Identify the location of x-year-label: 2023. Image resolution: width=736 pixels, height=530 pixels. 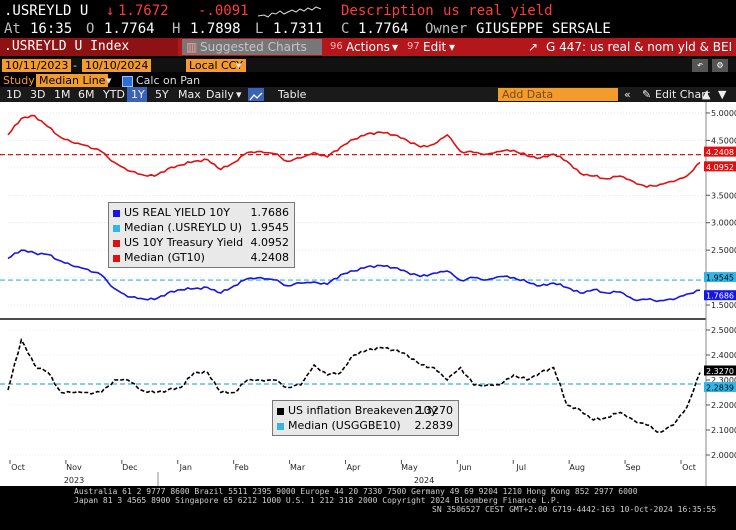
(74, 480).